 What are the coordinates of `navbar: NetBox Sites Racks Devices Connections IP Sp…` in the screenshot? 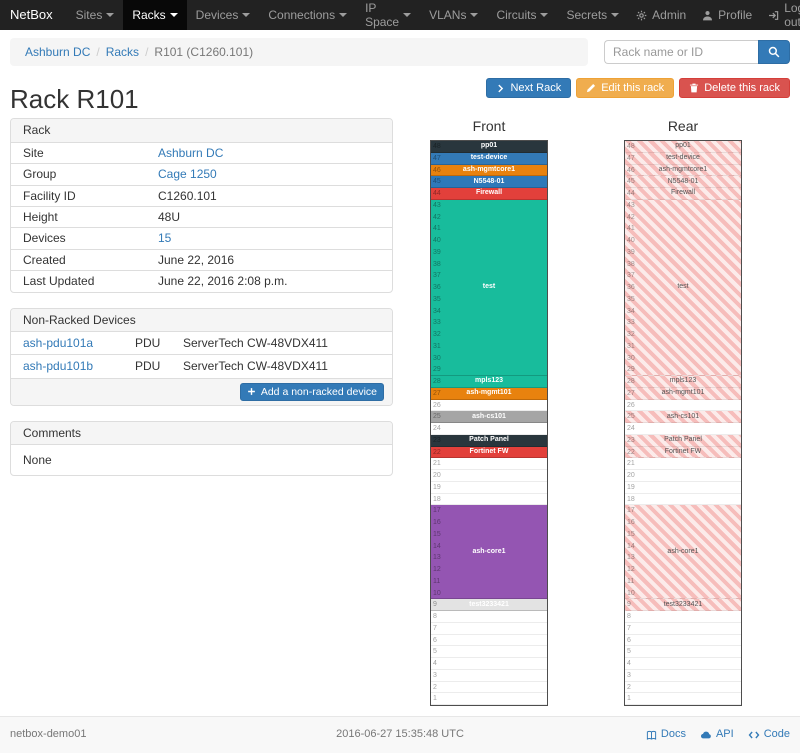 It's located at (400, 15).